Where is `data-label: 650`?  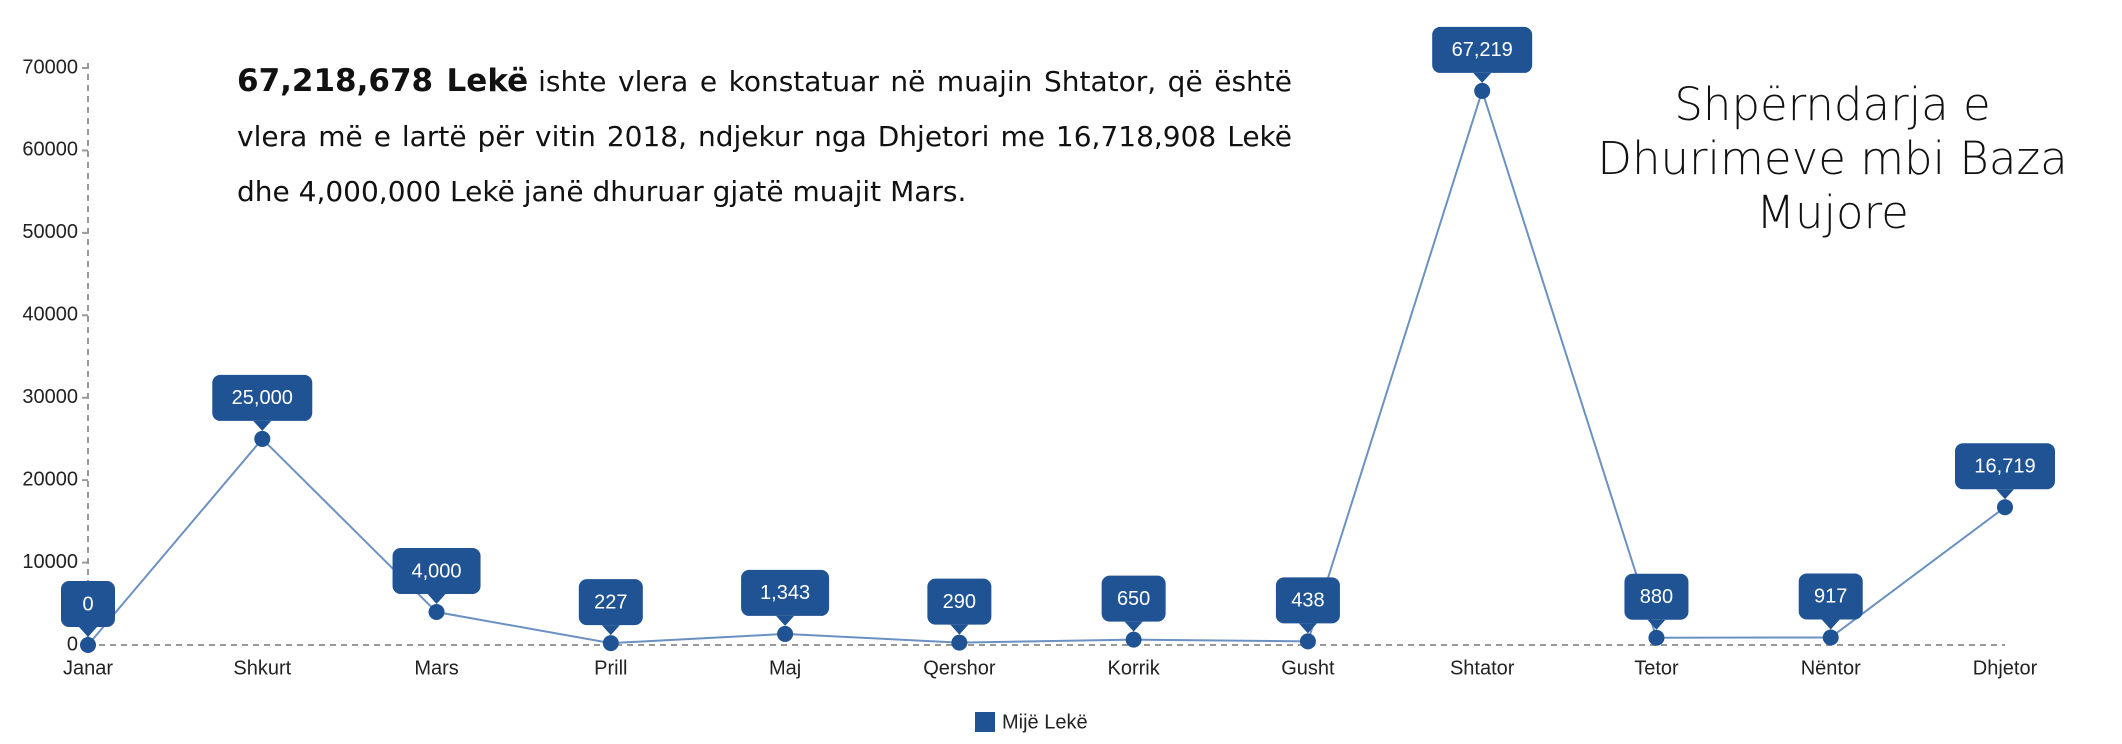
data-label: 650 is located at coordinates (1133, 599).